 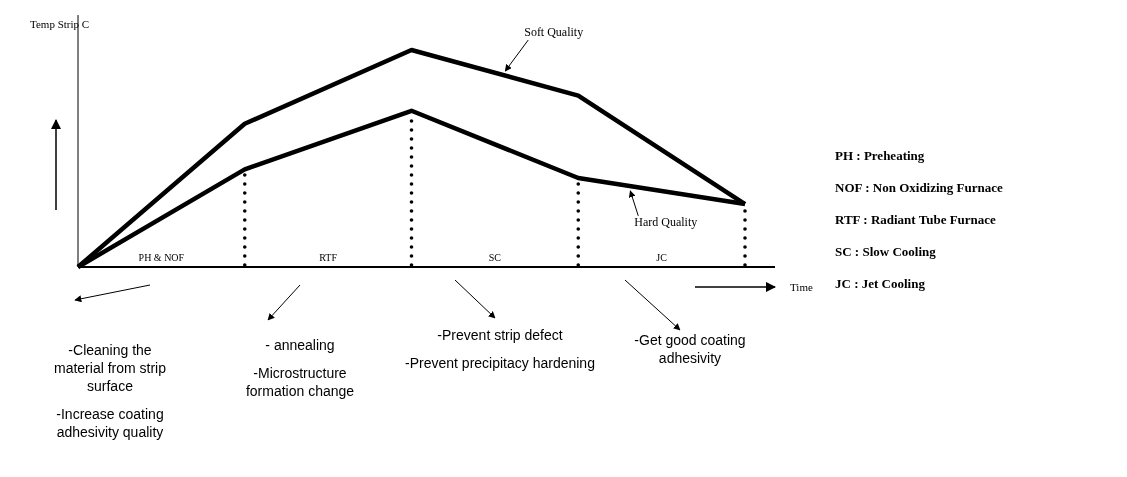 I want to click on text: -Prevent strip defect, so click(x=500, y=335).